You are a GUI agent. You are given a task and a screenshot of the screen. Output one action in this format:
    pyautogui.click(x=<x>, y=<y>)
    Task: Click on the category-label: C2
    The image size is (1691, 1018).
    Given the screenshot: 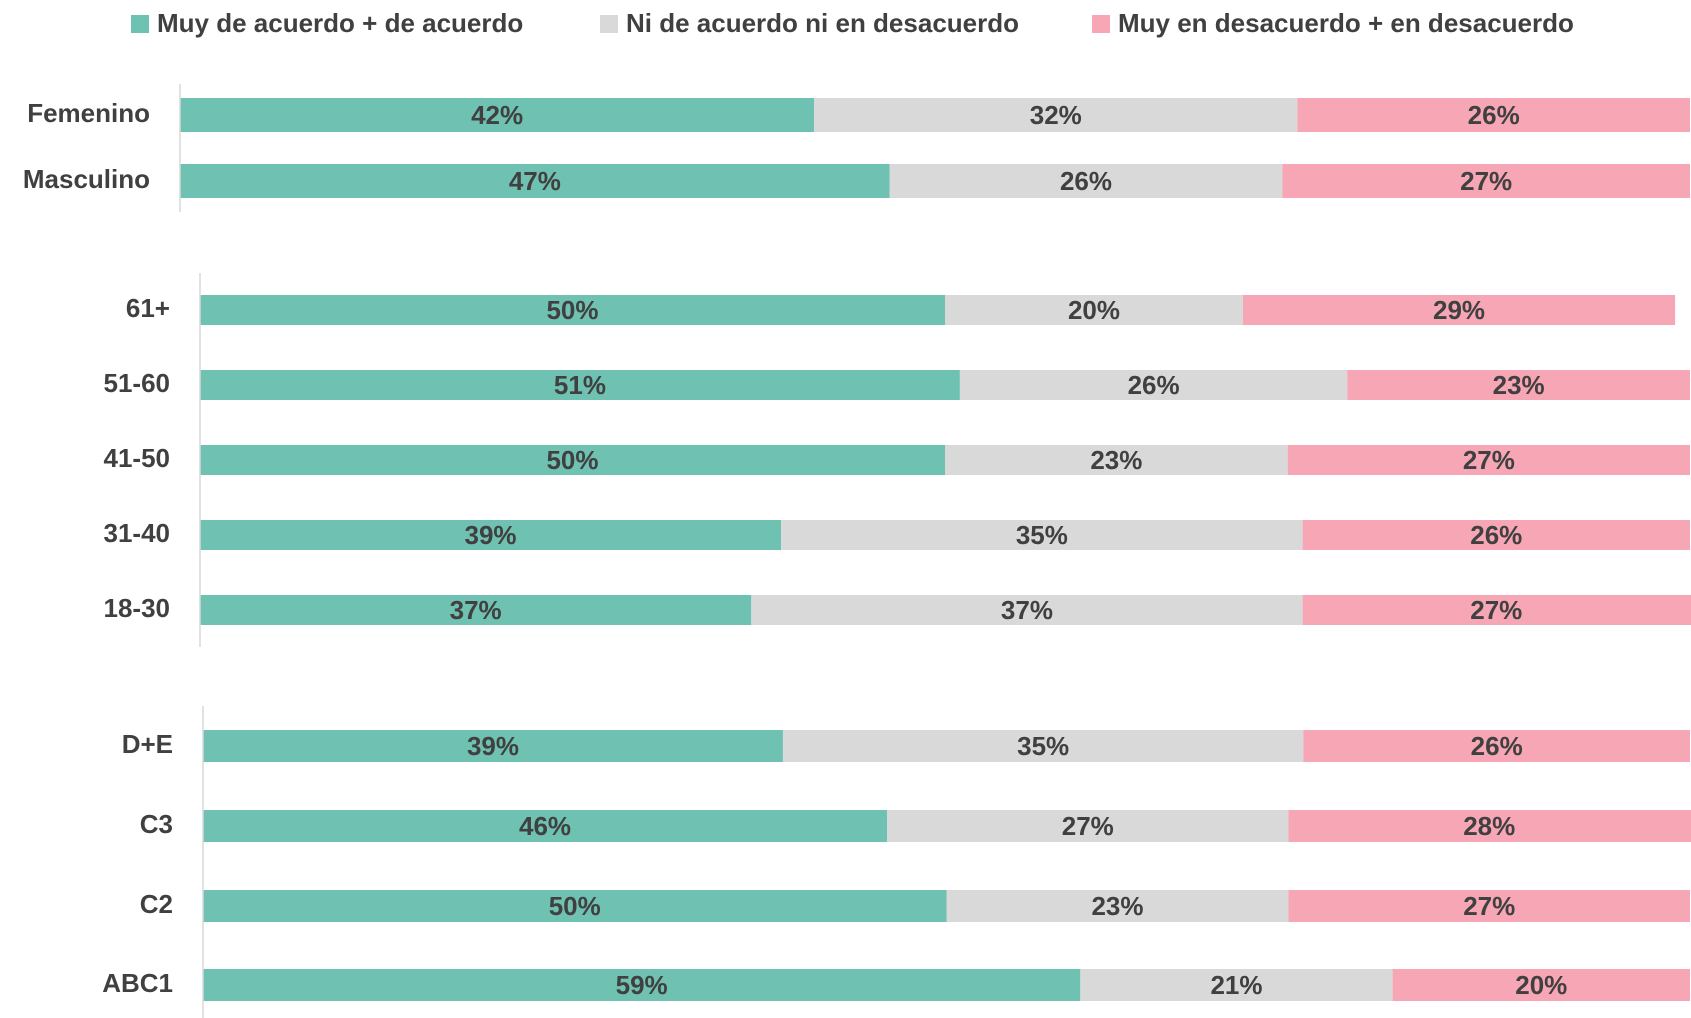 What is the action you would take?
    pyautogui.click(x=156, y=904)
    